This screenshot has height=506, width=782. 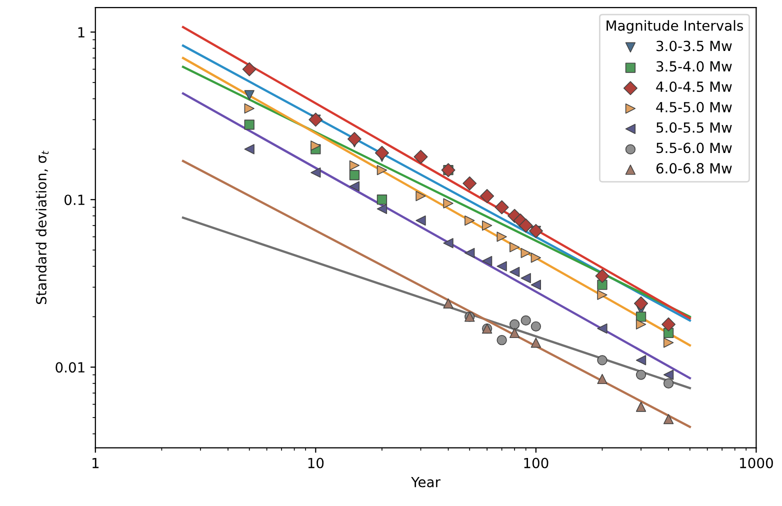 I want to click on legend-label: 6.0-6.8 Mw, so click(x=694, y=168).